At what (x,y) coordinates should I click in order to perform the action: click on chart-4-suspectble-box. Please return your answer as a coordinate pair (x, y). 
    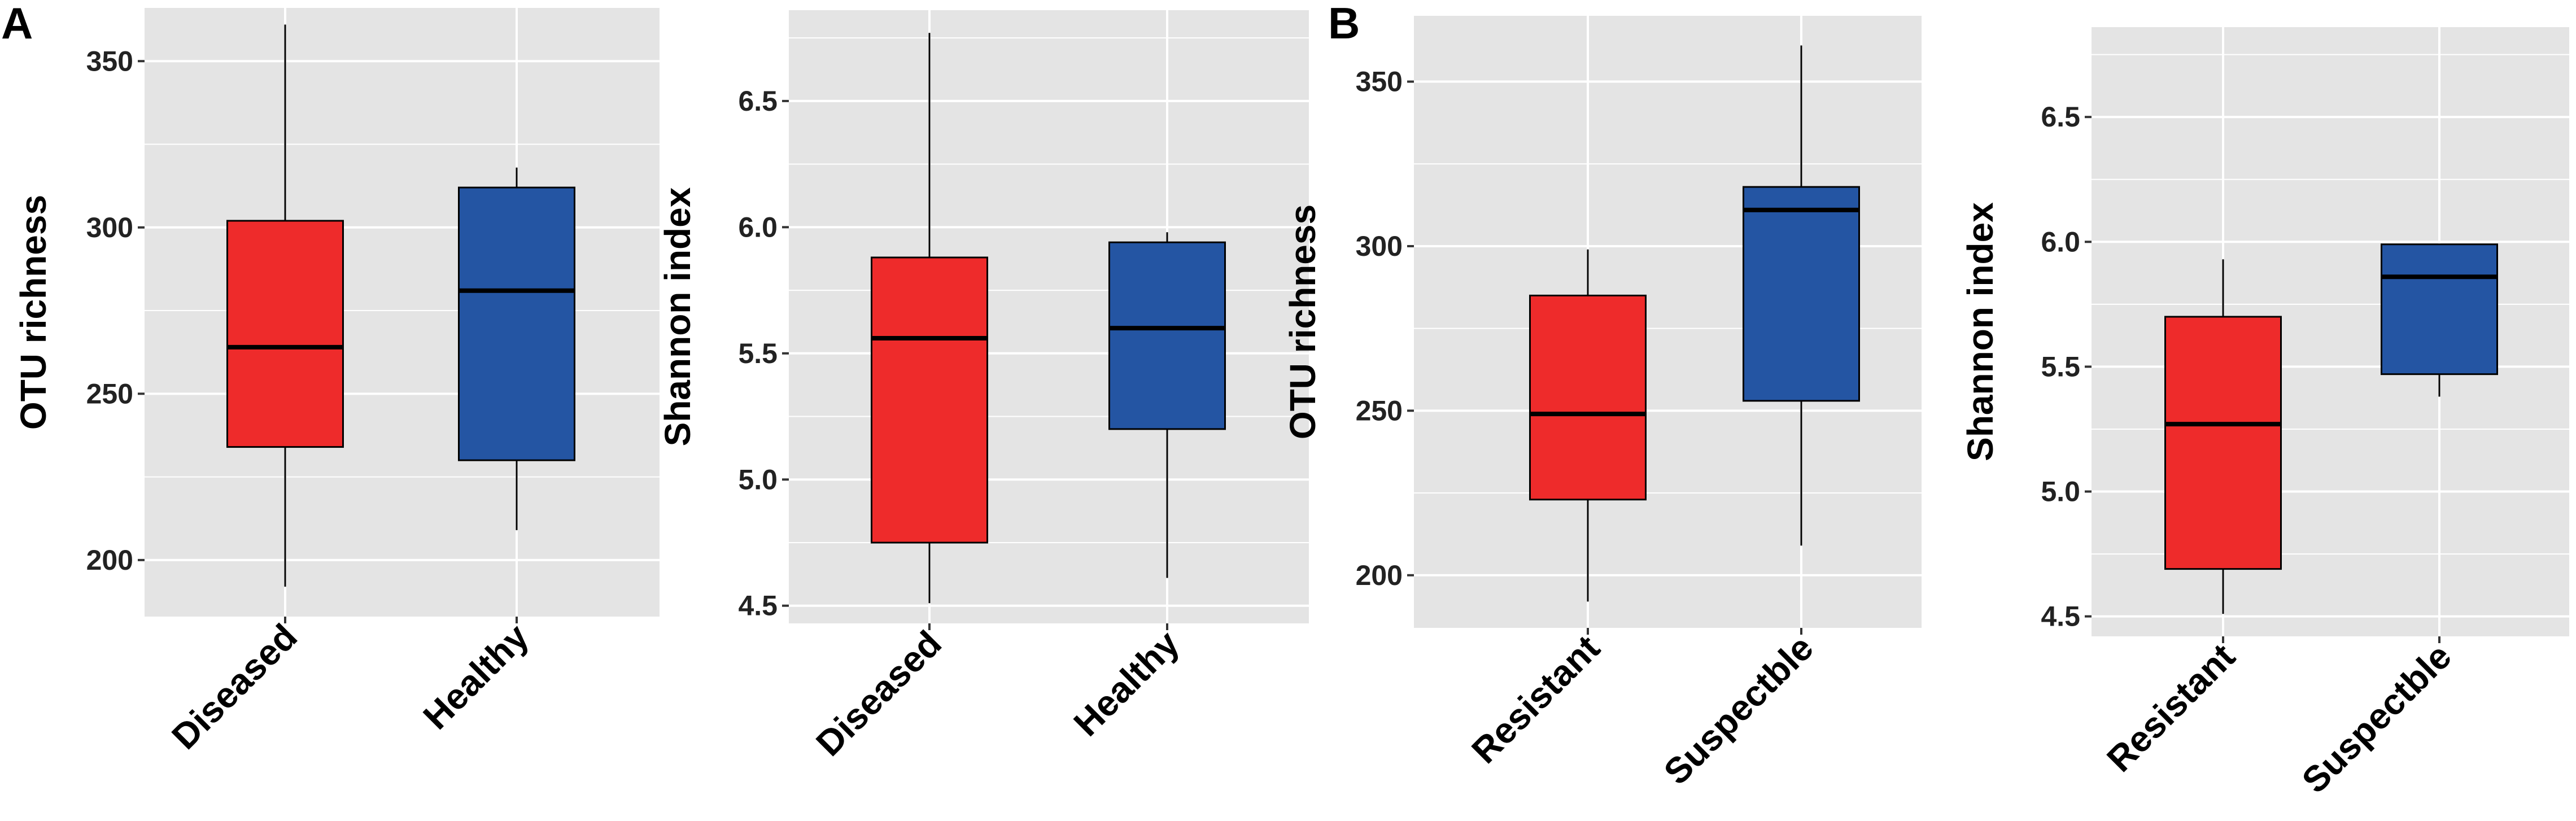
    Looking at the image, I should click on (2439, 309).